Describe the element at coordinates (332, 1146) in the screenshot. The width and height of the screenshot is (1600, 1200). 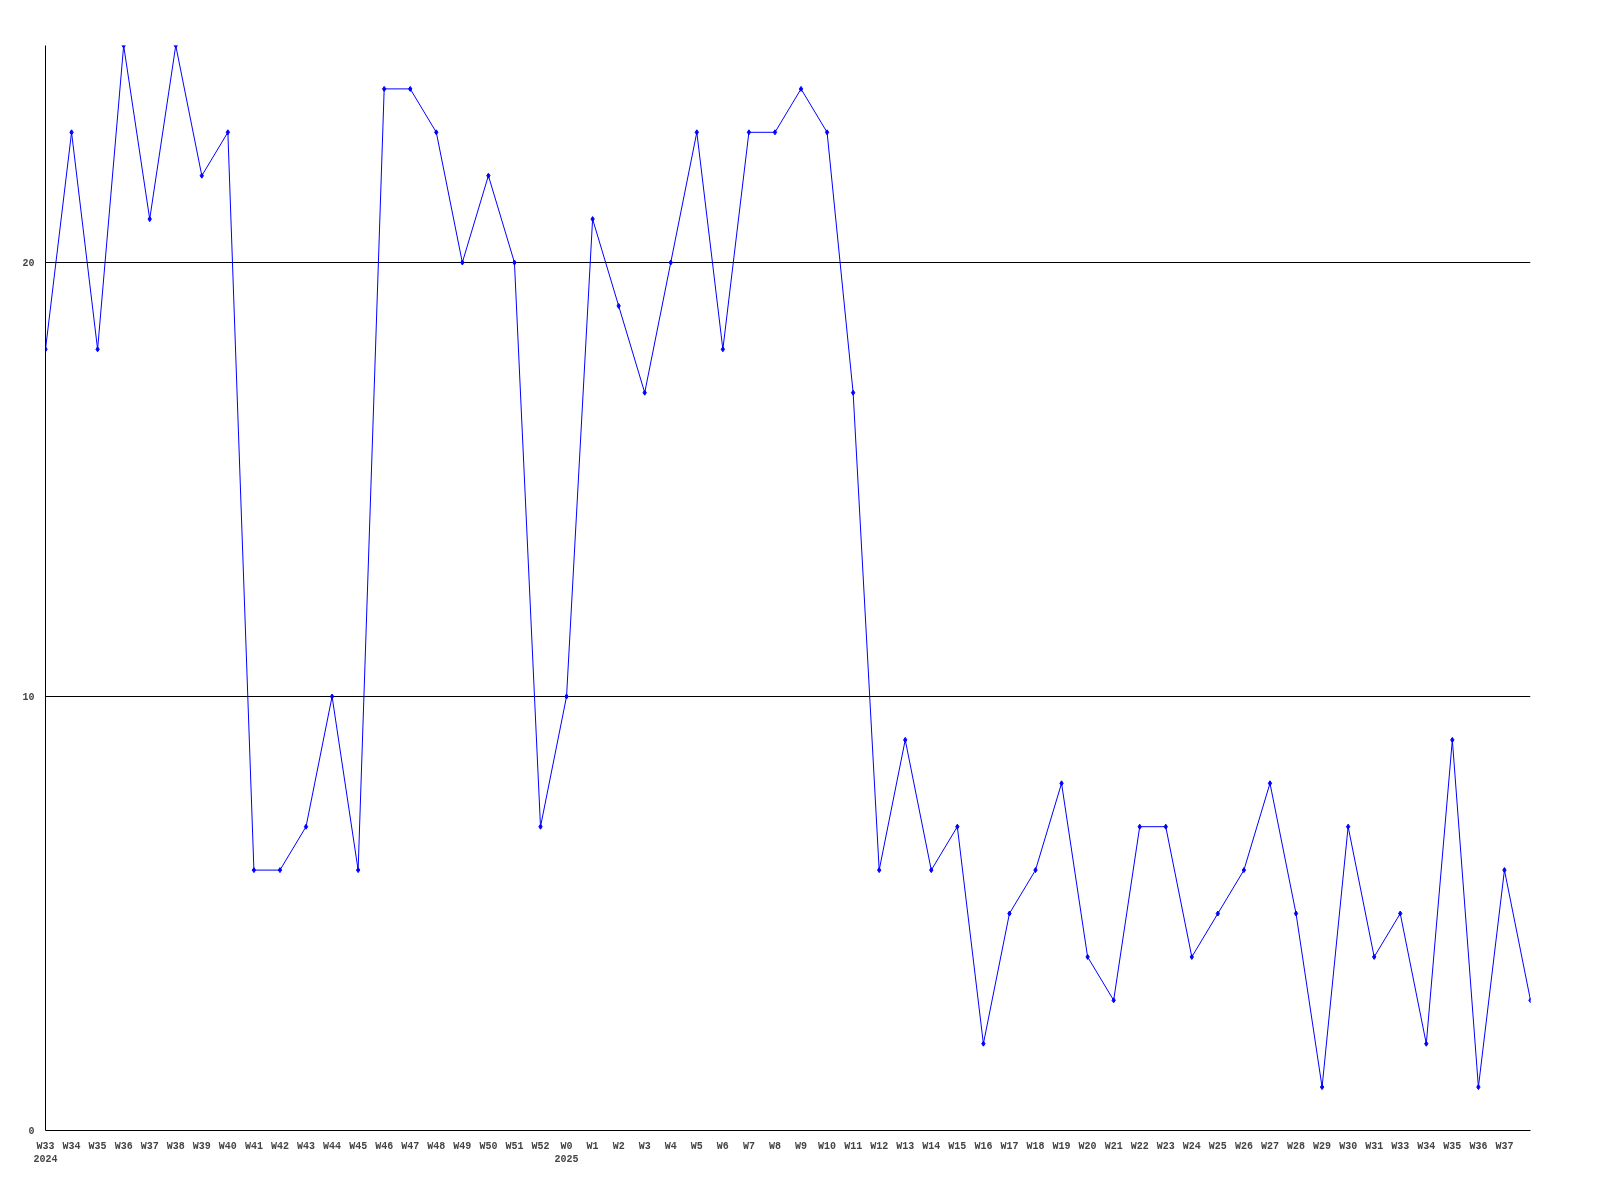
I see `x-tick-label: W44` at that location.